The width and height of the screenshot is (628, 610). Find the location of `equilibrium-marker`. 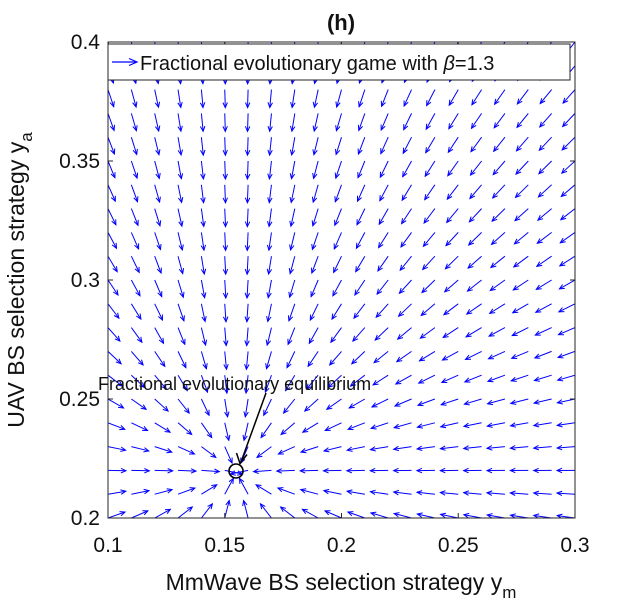

equilibrium-marker is located at coordinates (236, 471).